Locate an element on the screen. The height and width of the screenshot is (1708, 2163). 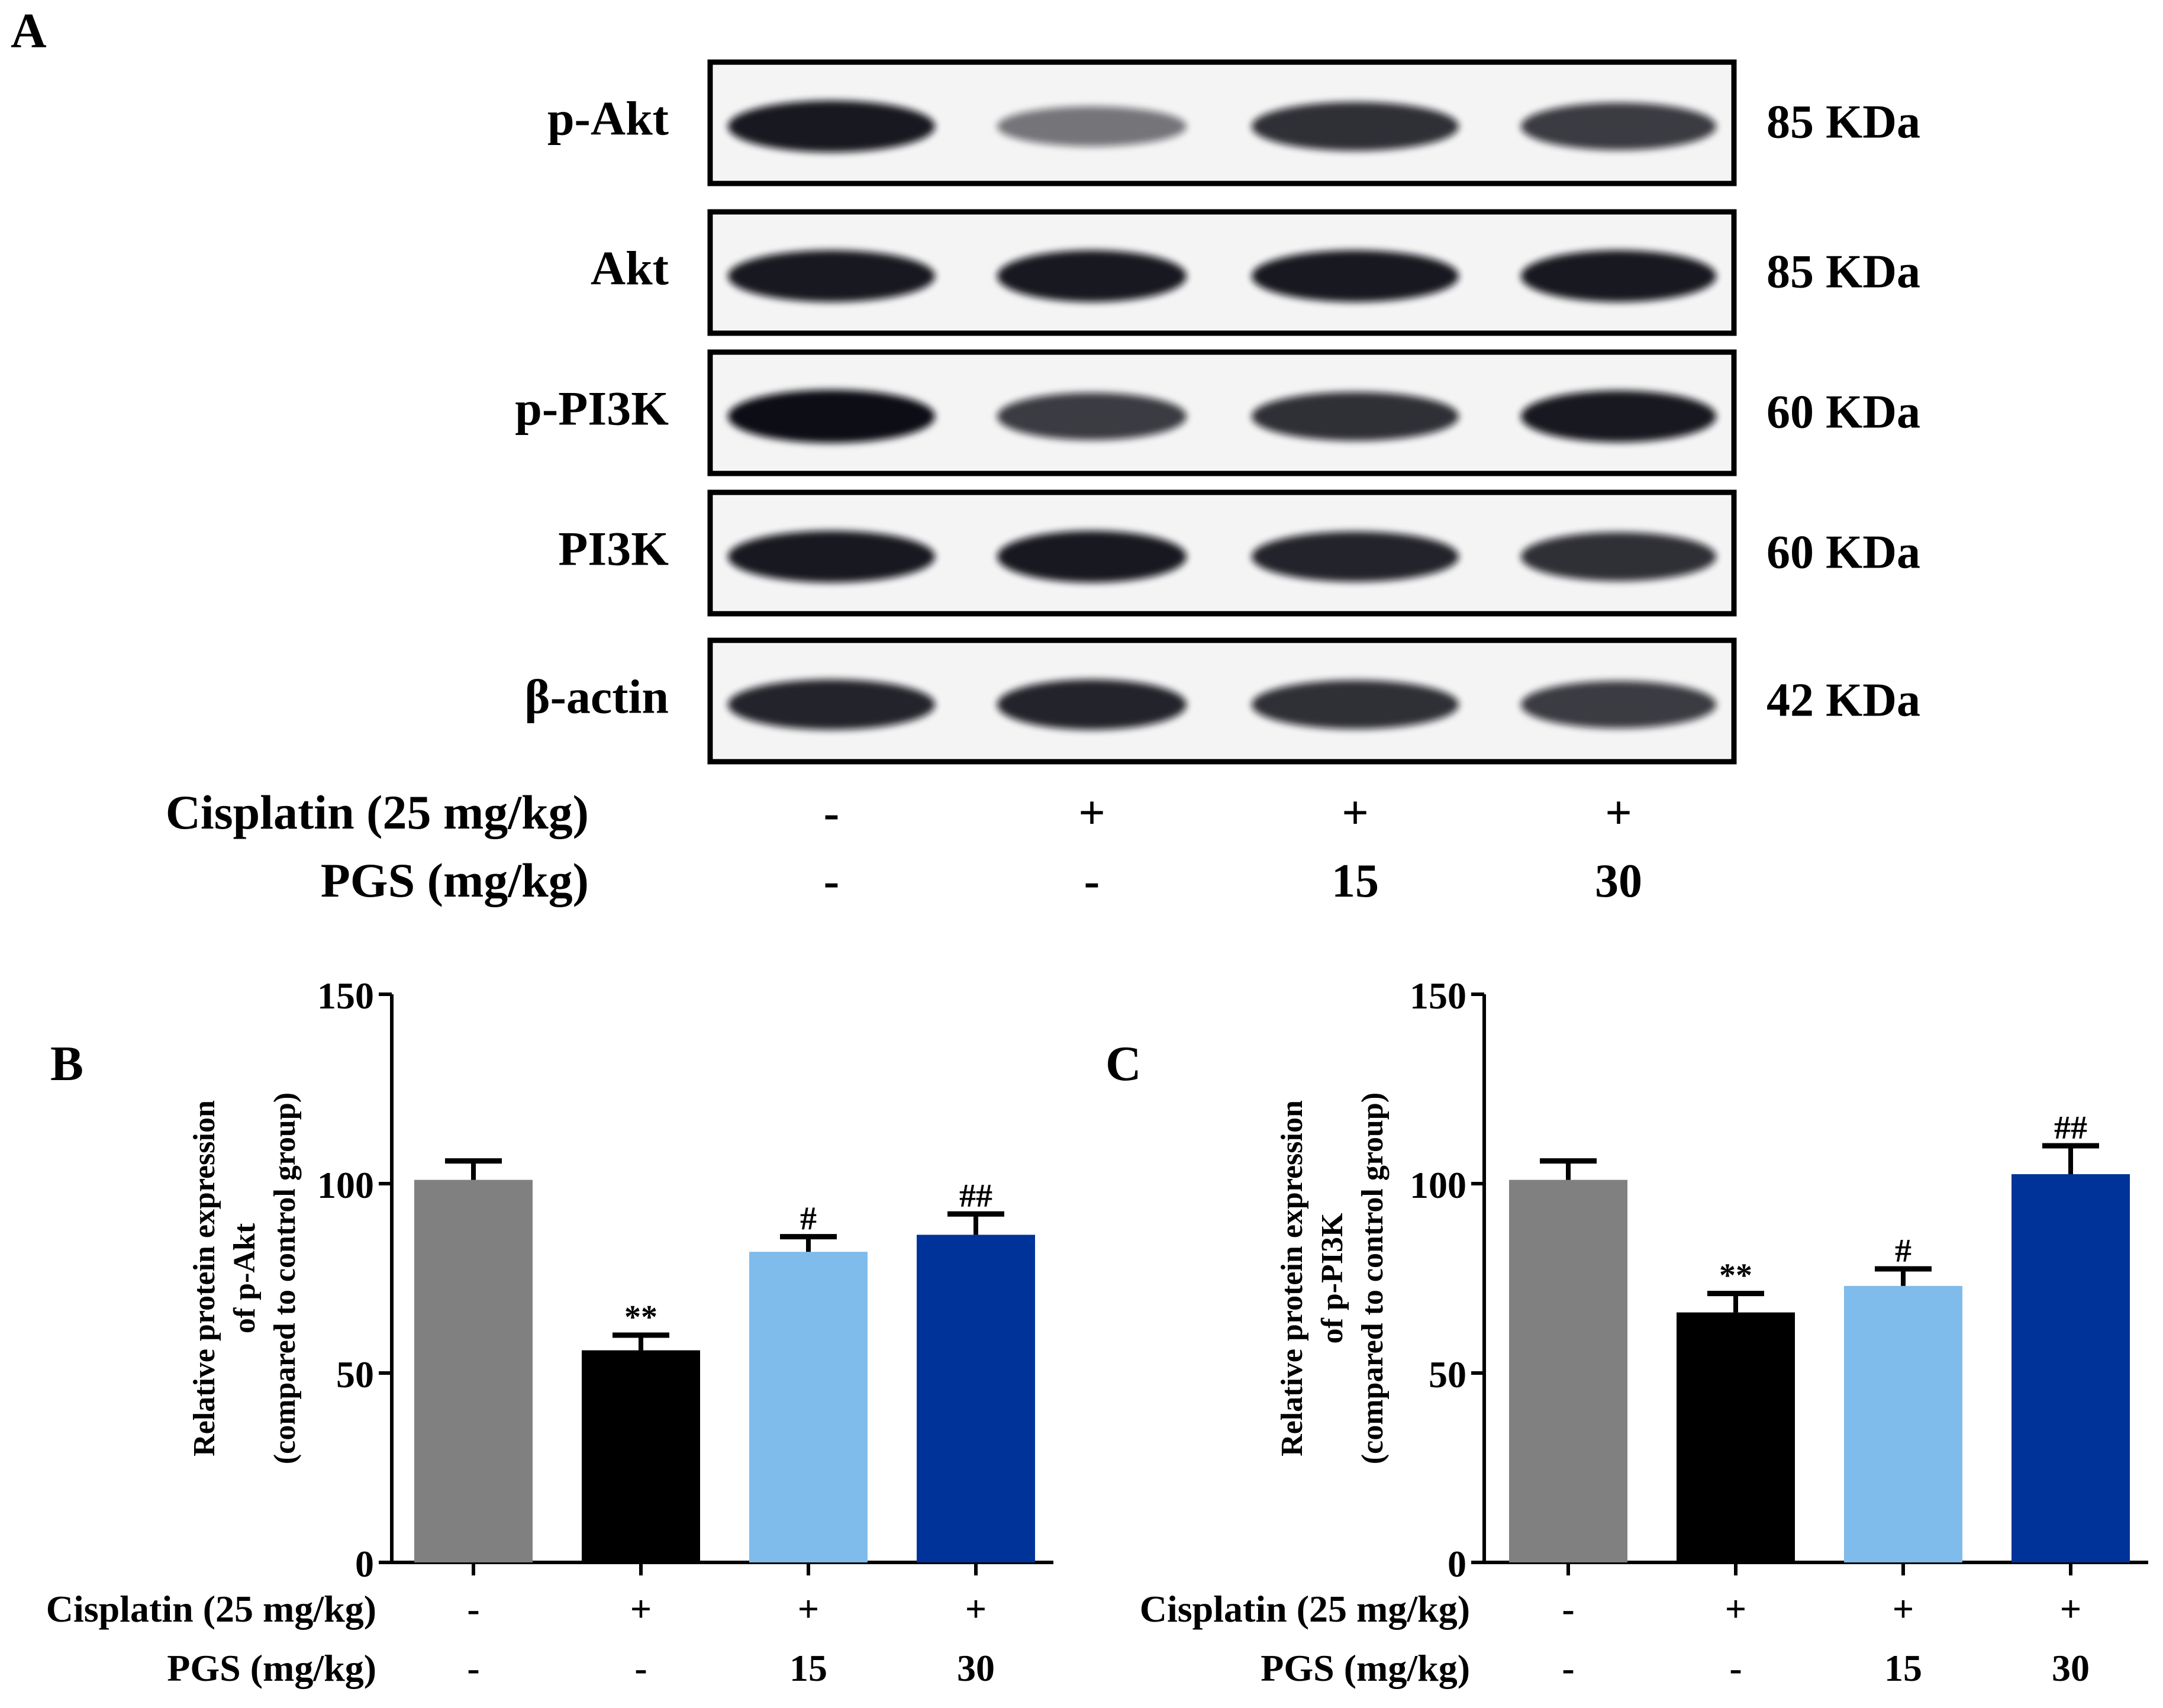
blot-row: p-Akt 85 KDa is located at coordinates (1233, 122).